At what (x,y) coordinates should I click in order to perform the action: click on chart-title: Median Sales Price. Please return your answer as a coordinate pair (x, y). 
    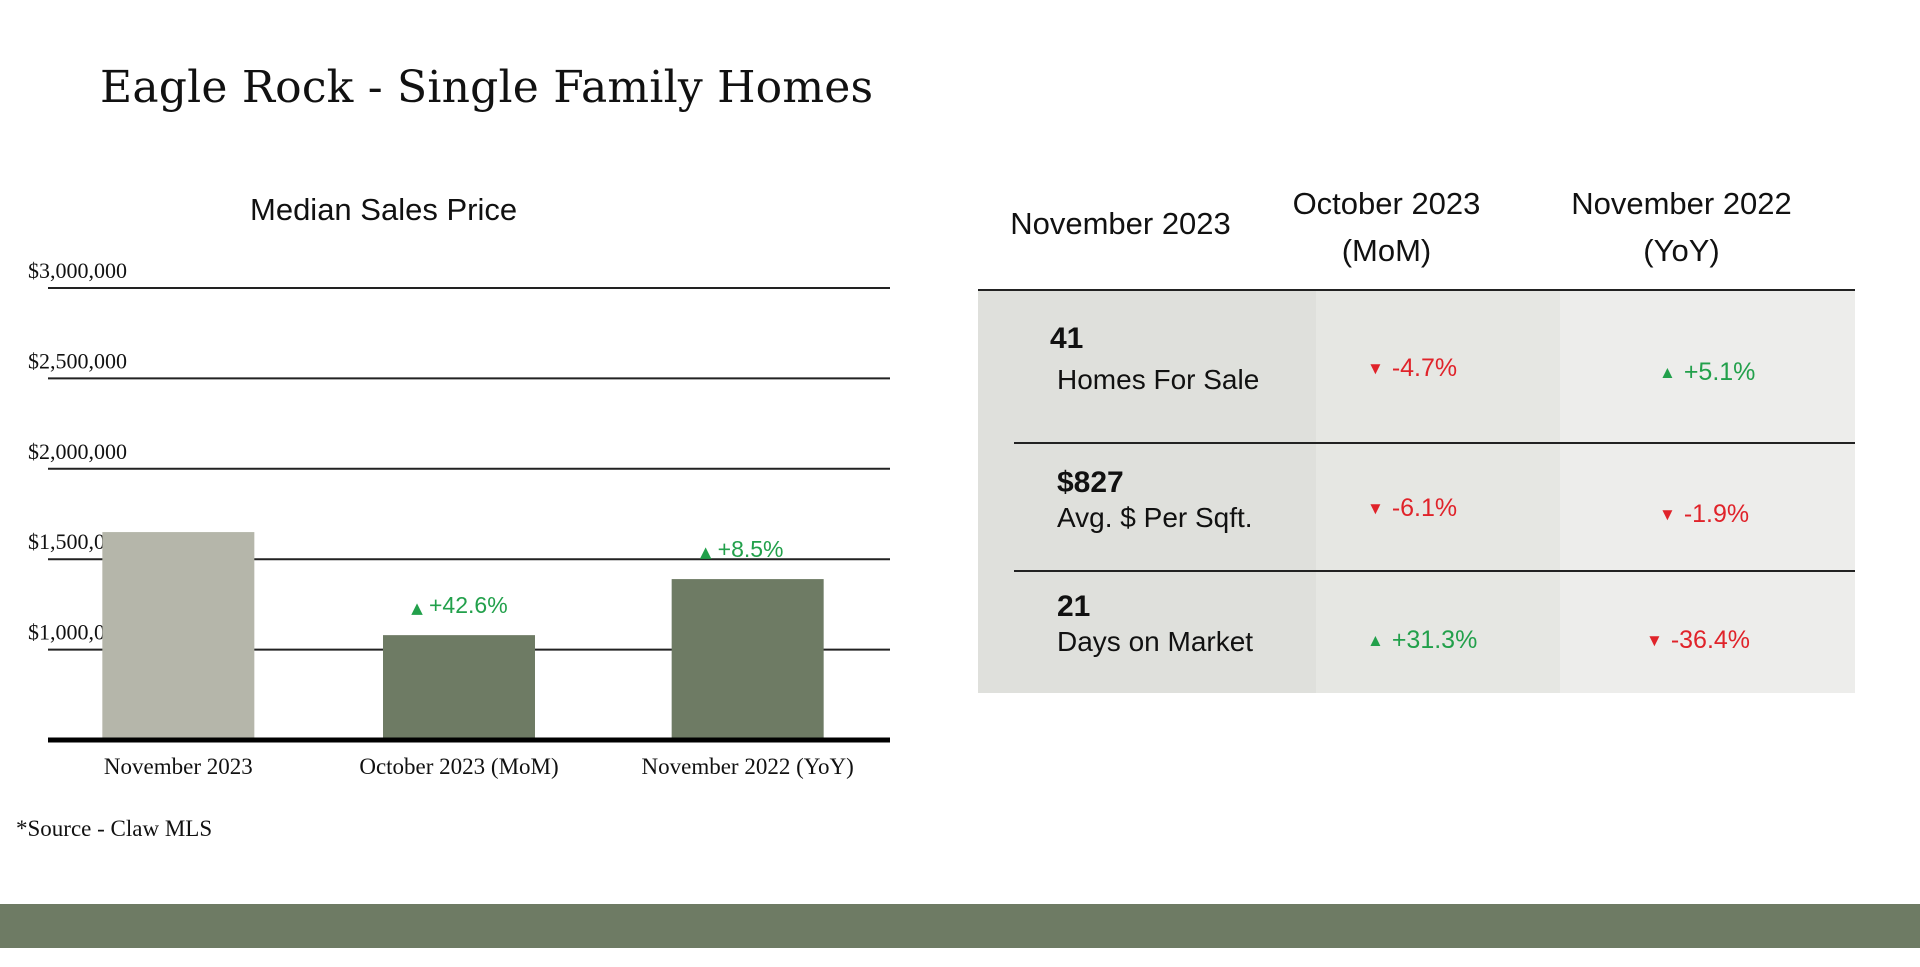
    Looking at the image, I should click on (384, 209).